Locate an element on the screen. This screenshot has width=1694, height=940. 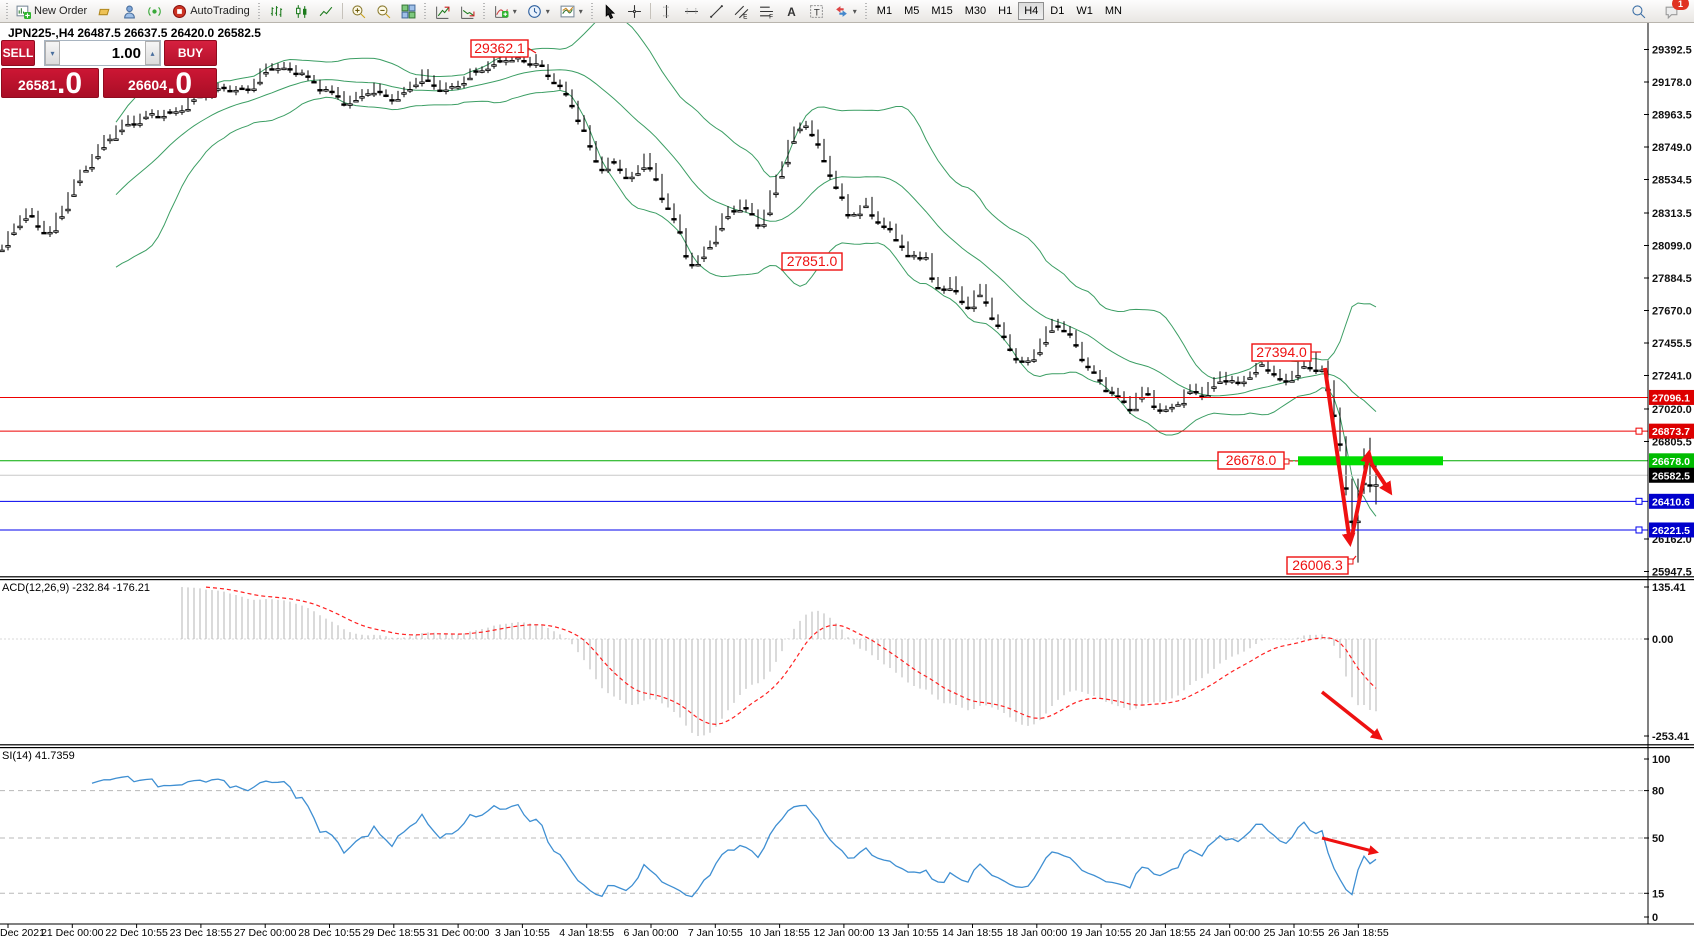
line-chart-icon is located at coordinates (326, 11).